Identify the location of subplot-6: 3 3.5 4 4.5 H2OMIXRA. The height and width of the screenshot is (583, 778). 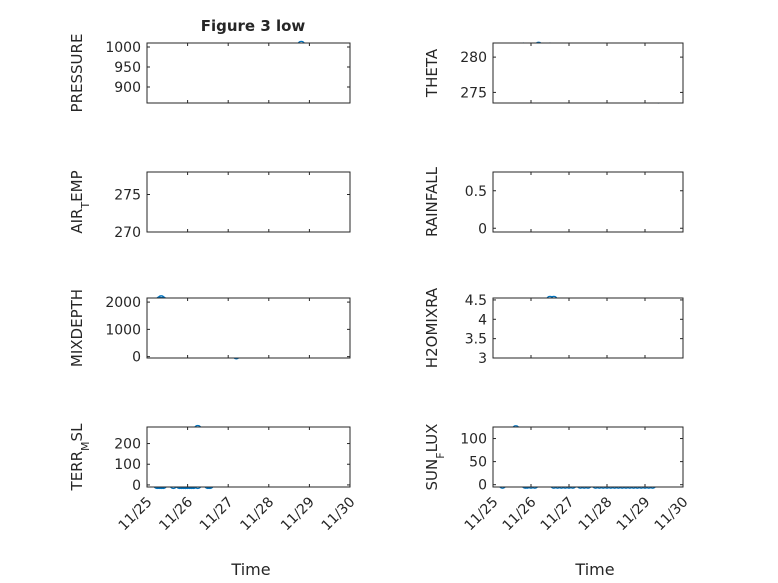
(553, 327).